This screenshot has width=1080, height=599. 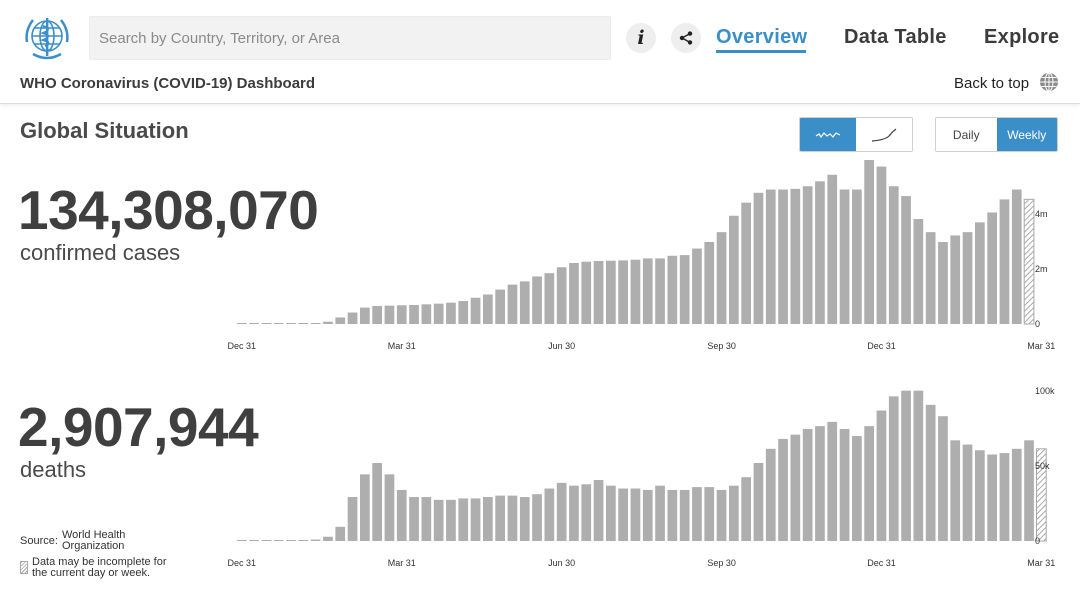 What do you see at coordinates (992, 83) in the screenshot?
I see `back-to-top-link: Back to top` at bounding box center [992, 83].